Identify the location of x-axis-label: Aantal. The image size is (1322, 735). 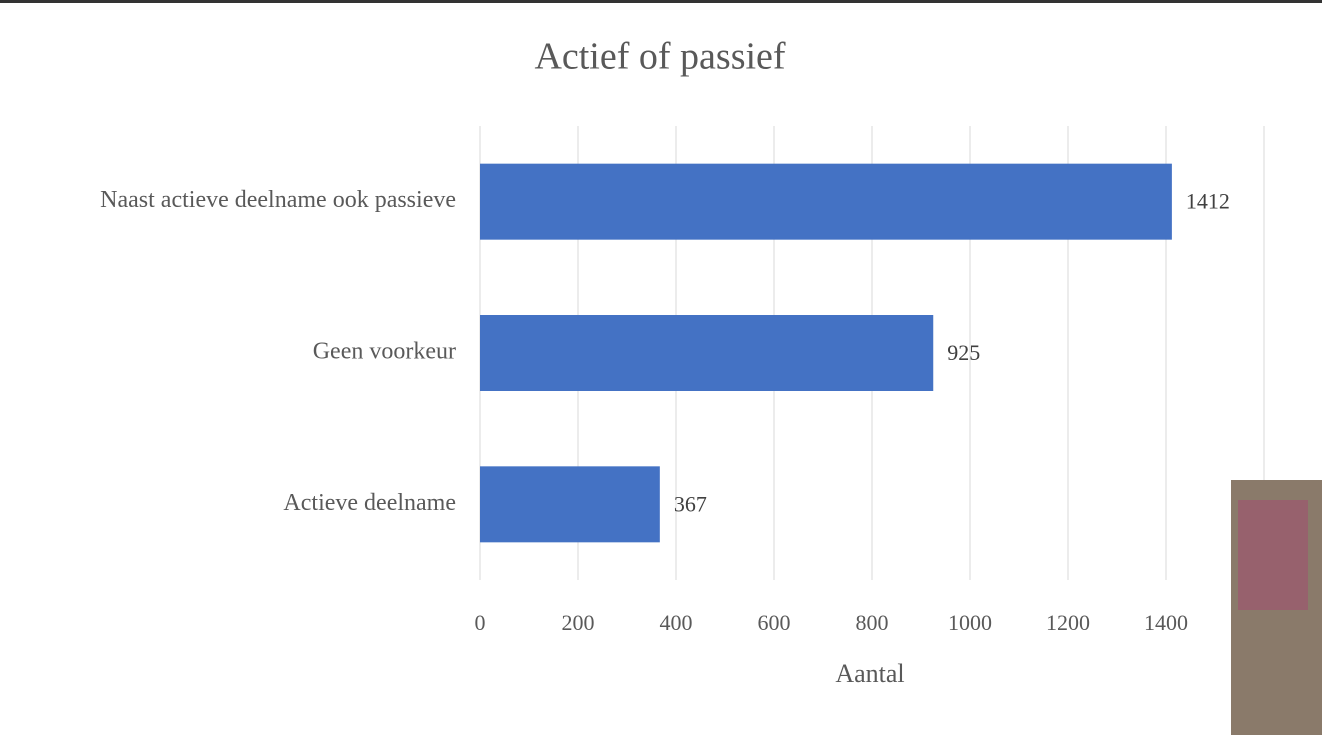
(869, 673).